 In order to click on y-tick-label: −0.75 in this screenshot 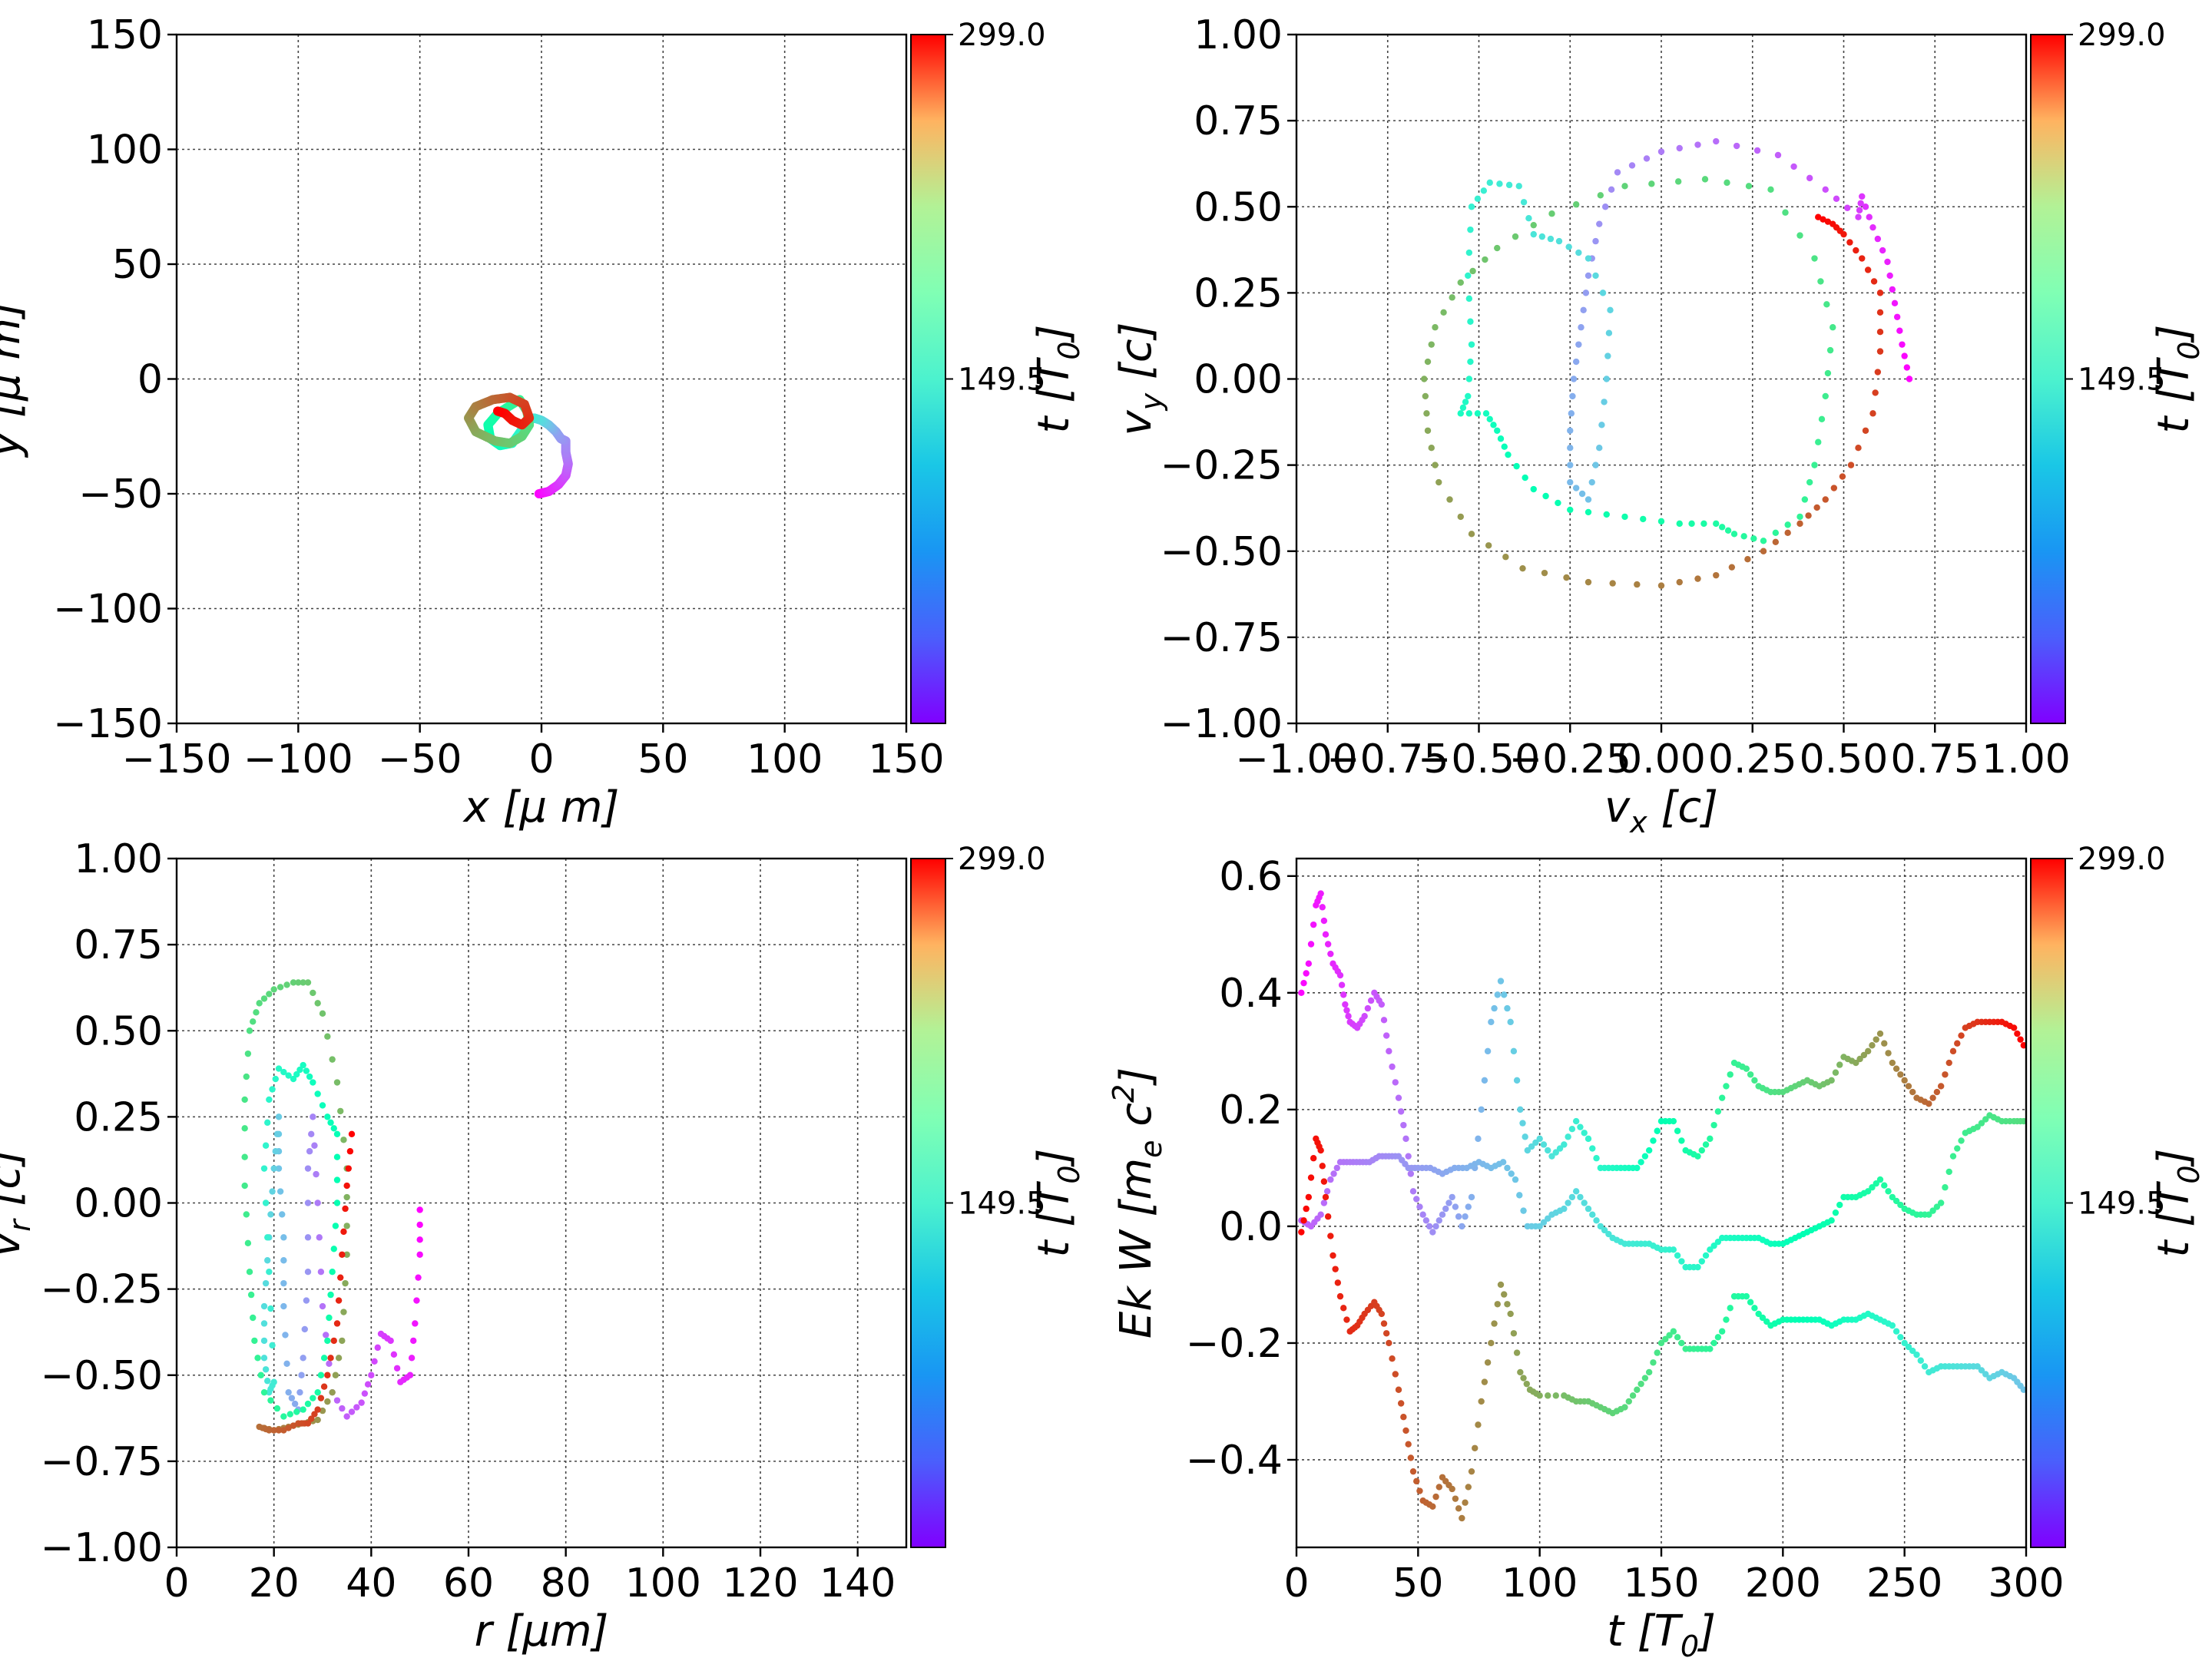, I will do `click(102, 1462)`.